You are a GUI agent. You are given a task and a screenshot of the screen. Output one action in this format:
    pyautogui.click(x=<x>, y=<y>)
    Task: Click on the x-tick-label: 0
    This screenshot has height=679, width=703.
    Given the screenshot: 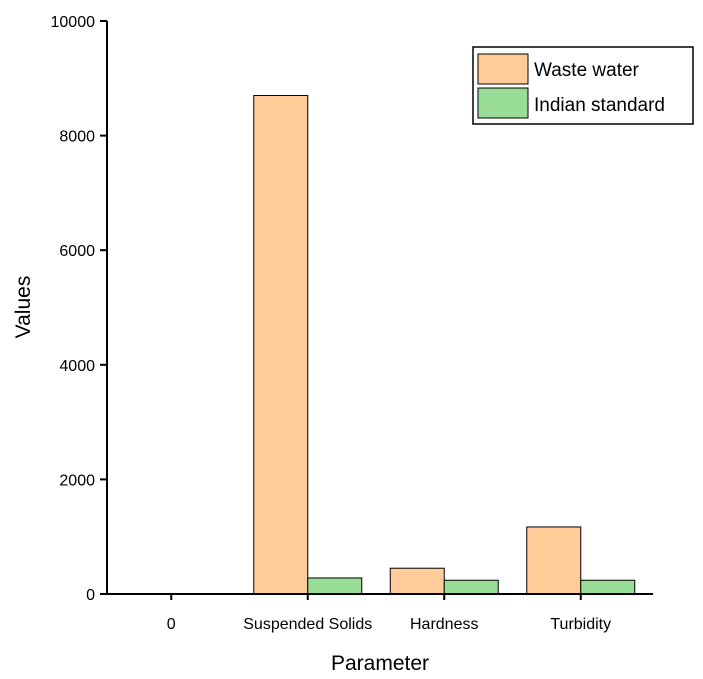 What is the action you would take?
    pyautogui.click(x=171, y=624)
    